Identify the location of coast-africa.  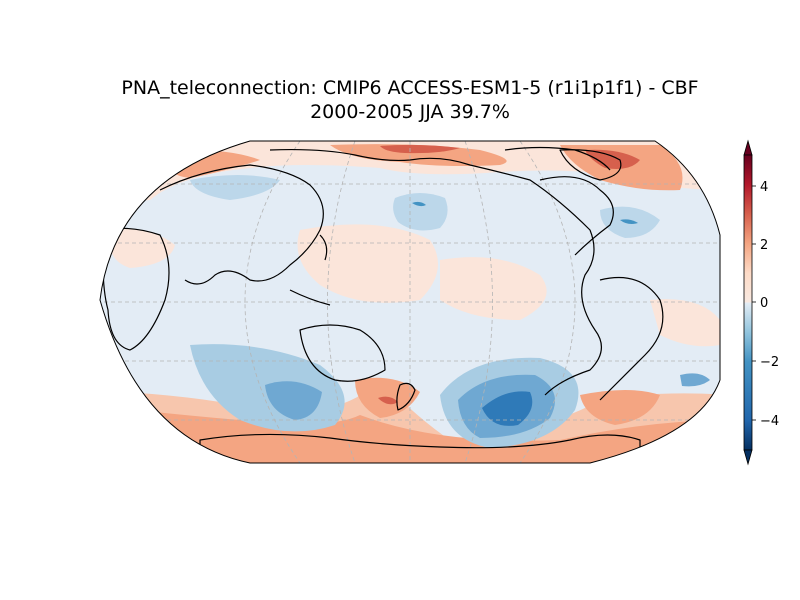
(136, 289).